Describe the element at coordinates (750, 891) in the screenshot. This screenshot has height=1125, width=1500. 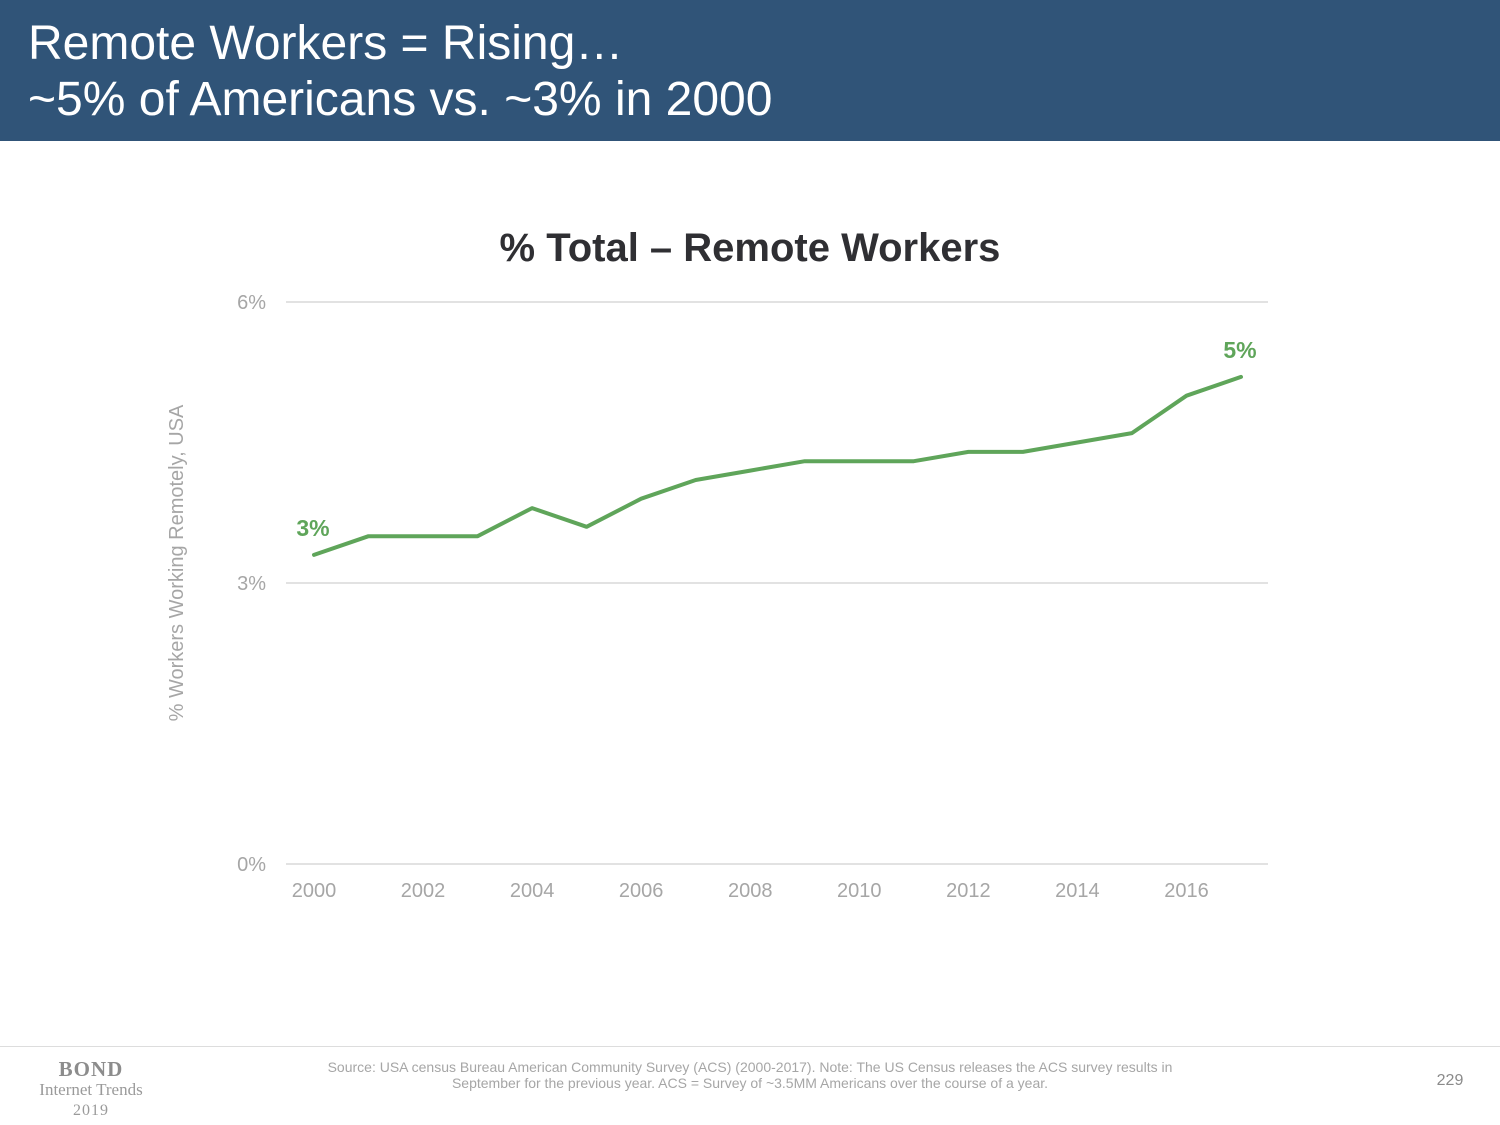
I see `x-tick-label: 2008` at that location.